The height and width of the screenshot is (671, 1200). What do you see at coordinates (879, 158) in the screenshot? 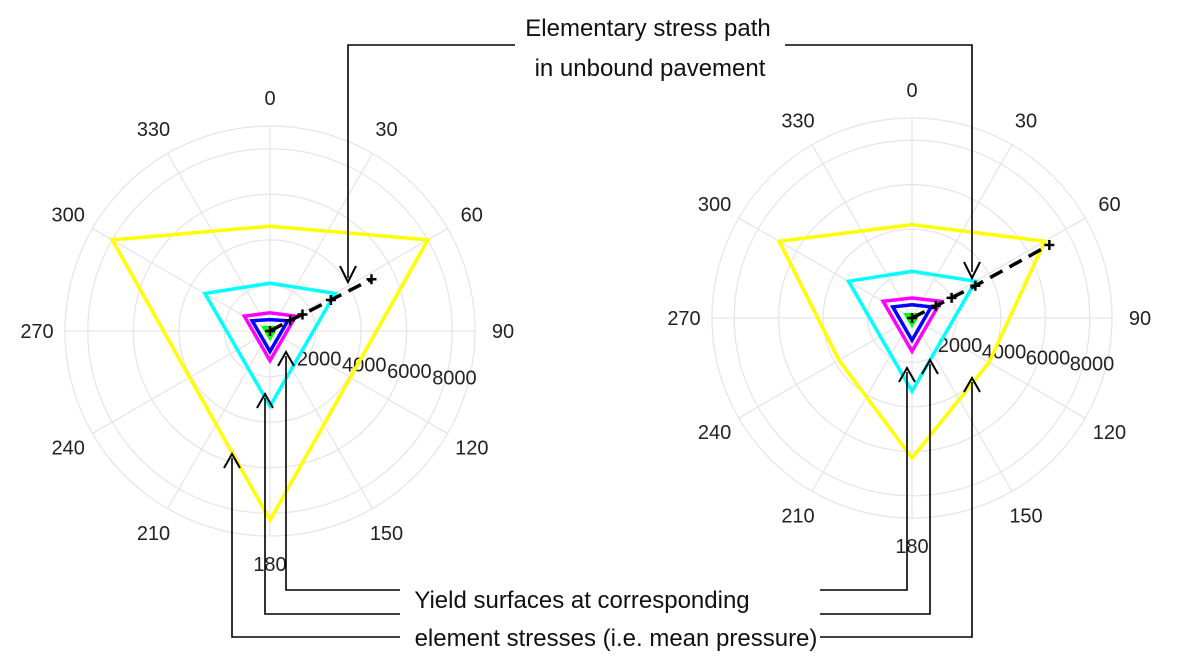
I see `callout-stress-path-right` at bounding box center [879, 158].